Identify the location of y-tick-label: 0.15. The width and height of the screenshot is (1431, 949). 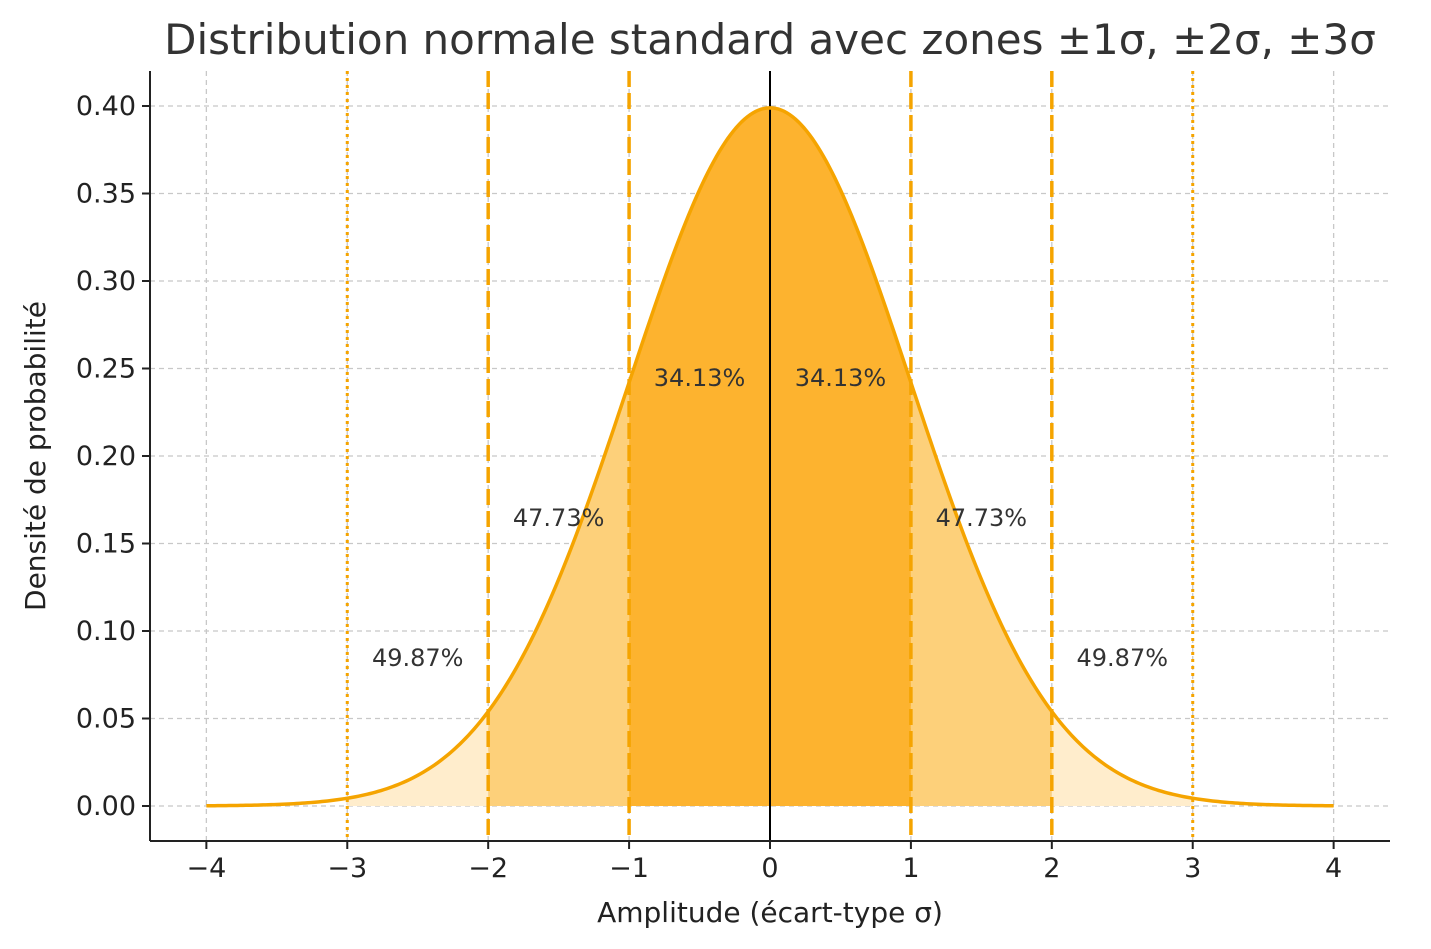
(106, 544).